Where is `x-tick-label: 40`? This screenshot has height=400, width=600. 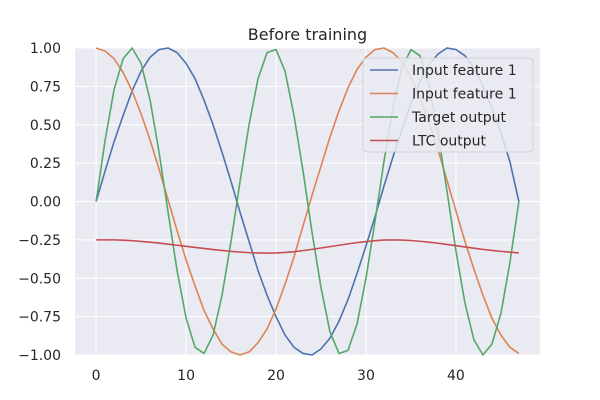 x-tick-label: 40 is located at coordinates (456, 376).